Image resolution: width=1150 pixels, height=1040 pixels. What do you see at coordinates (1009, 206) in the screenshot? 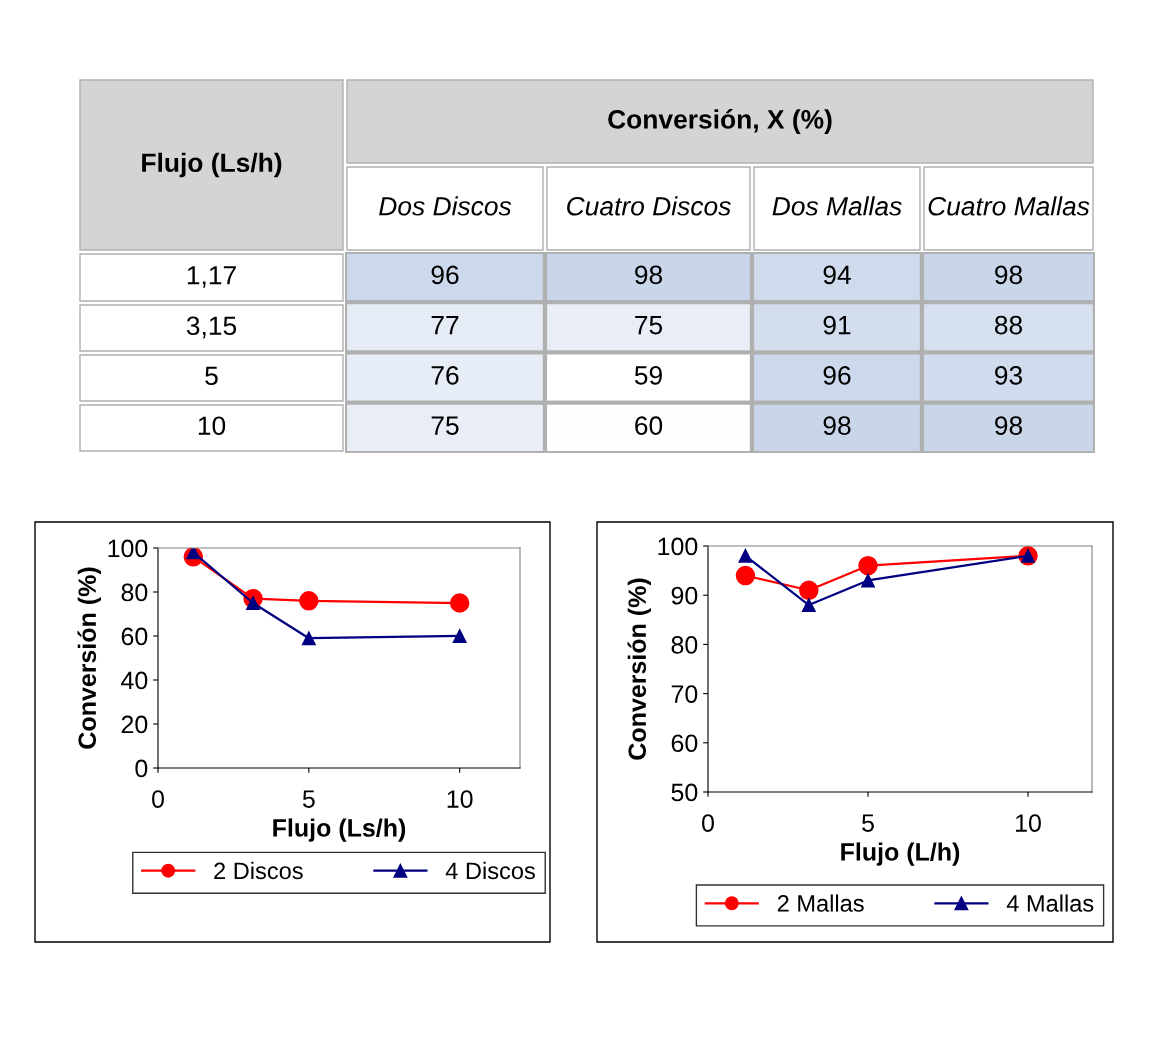
I see `x-tick-label: Cuatro Mallas` at bounding box center [1009, 206].